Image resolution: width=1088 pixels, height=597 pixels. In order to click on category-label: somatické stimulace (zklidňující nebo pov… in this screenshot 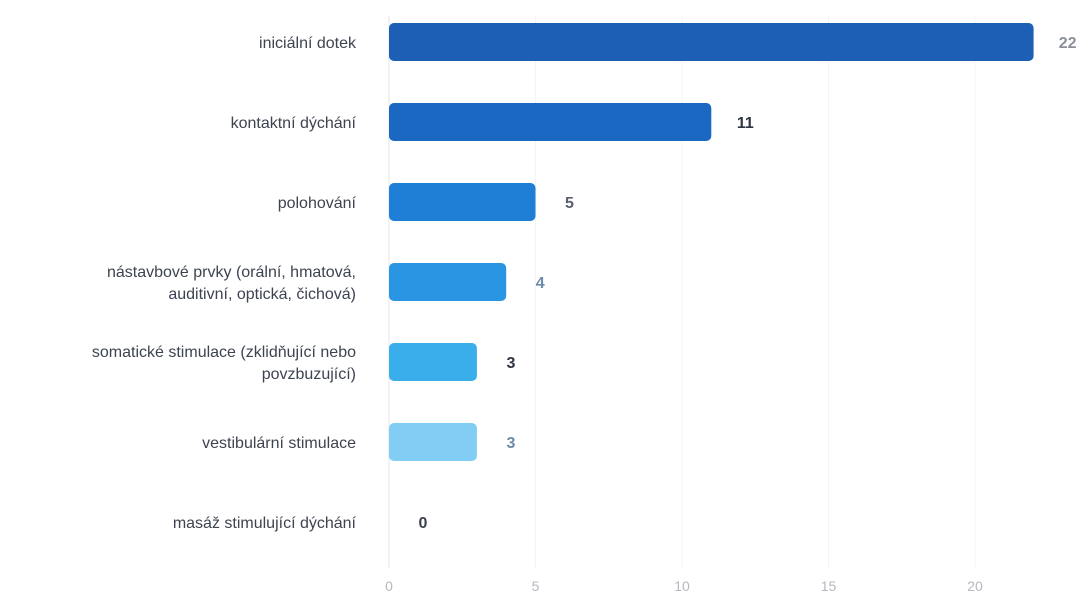, I will do `click(224, 363)`.